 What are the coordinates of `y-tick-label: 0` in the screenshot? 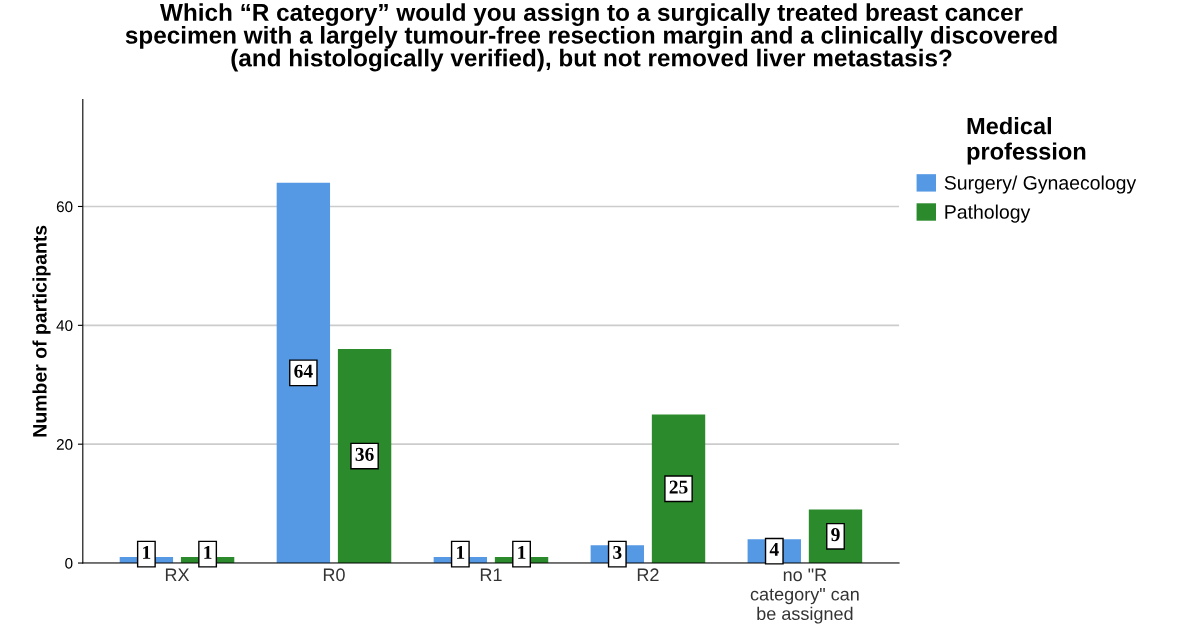 It's located at (69, 563).